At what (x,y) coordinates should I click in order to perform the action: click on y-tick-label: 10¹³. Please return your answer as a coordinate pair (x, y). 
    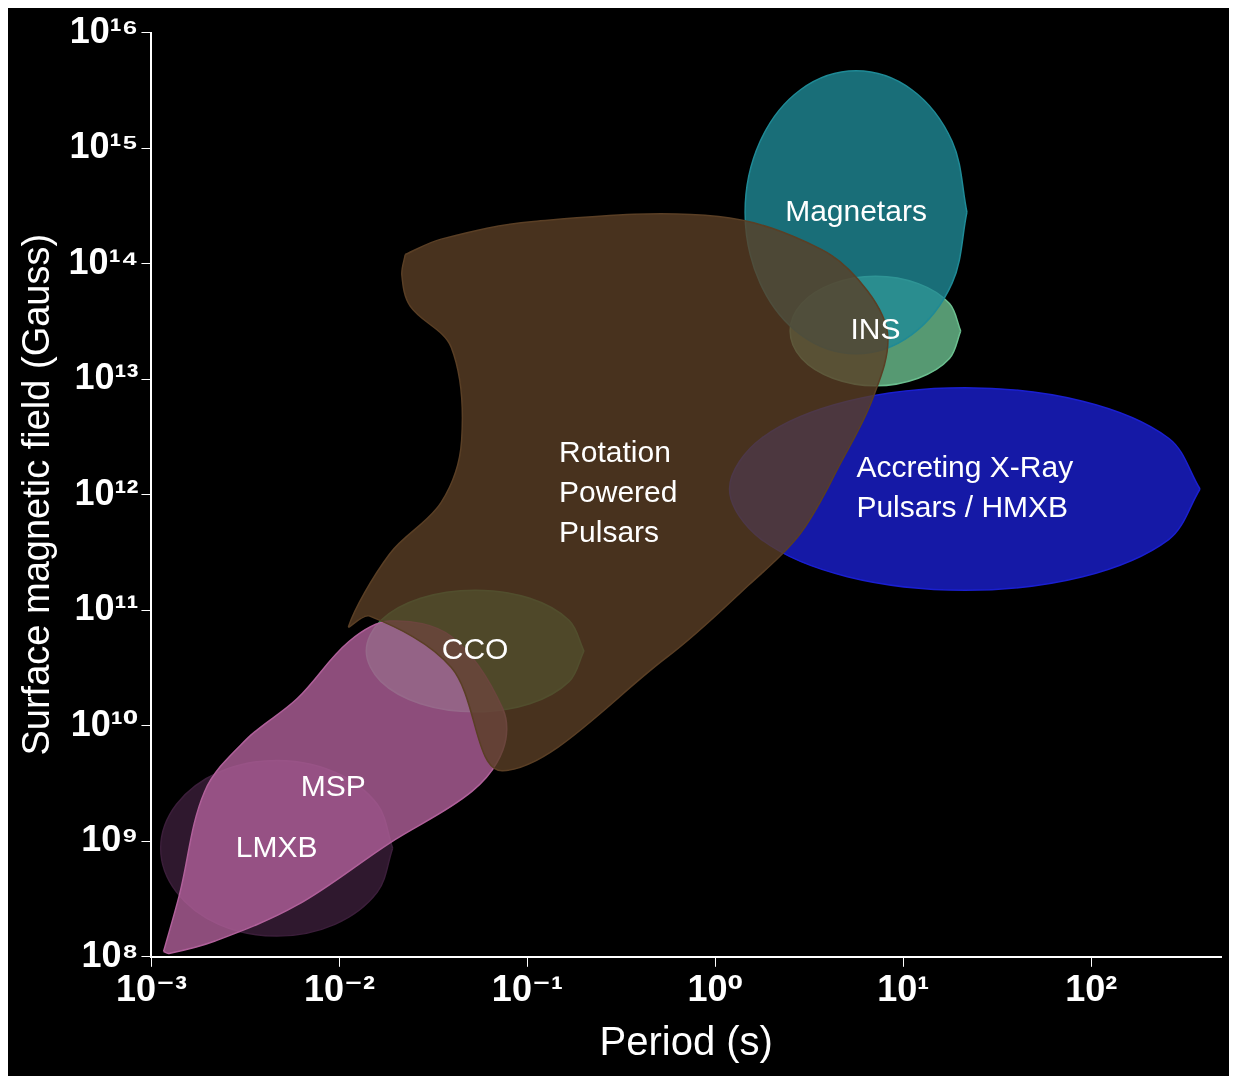
    Looking at the image, I should click on (106, 377).